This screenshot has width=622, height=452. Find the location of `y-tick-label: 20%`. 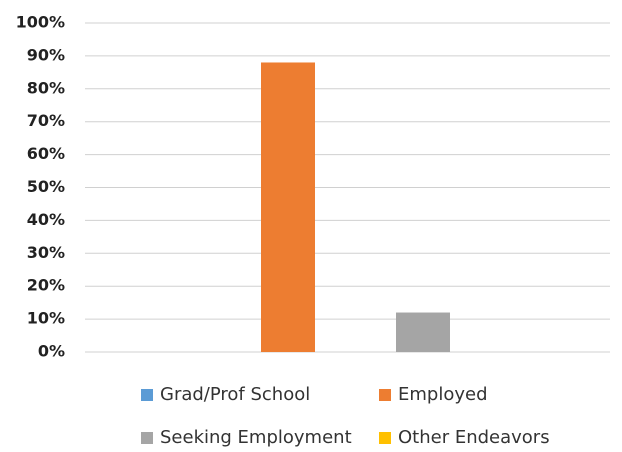

y-tick-label: 20% is located at coordinates (46, 285).